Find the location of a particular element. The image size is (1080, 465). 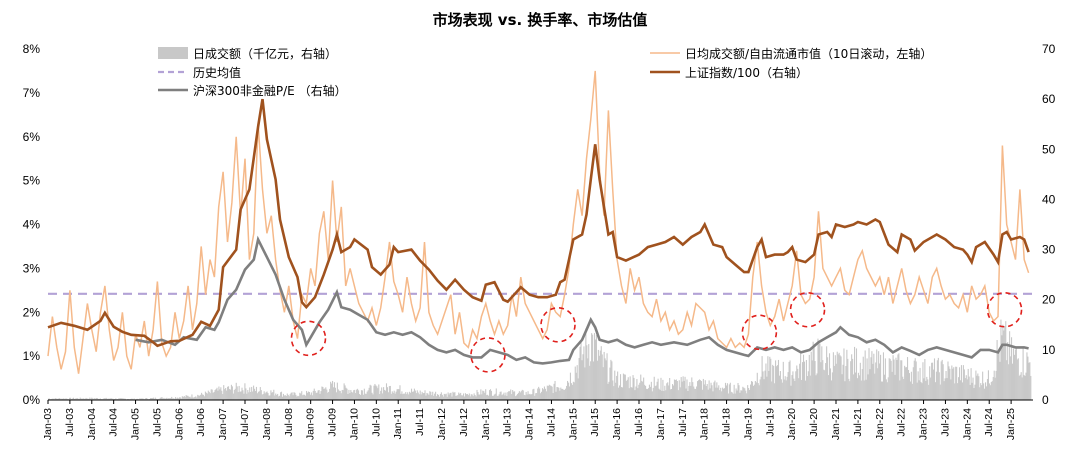

y-right-tick: 20 is located at coordinates (1049, 300).